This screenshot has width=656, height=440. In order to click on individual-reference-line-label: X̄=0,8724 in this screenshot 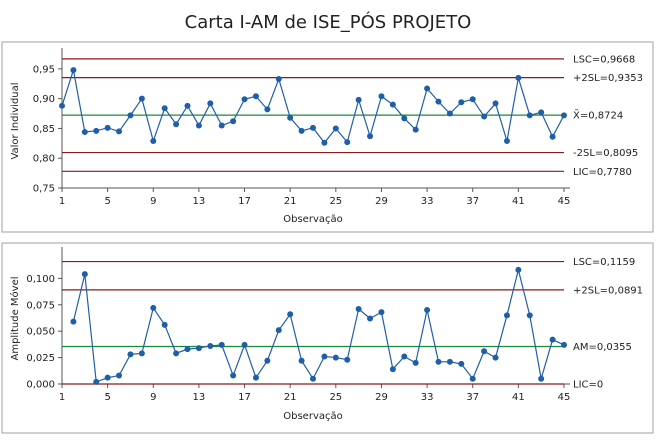, I will do `click(598, 115)`.